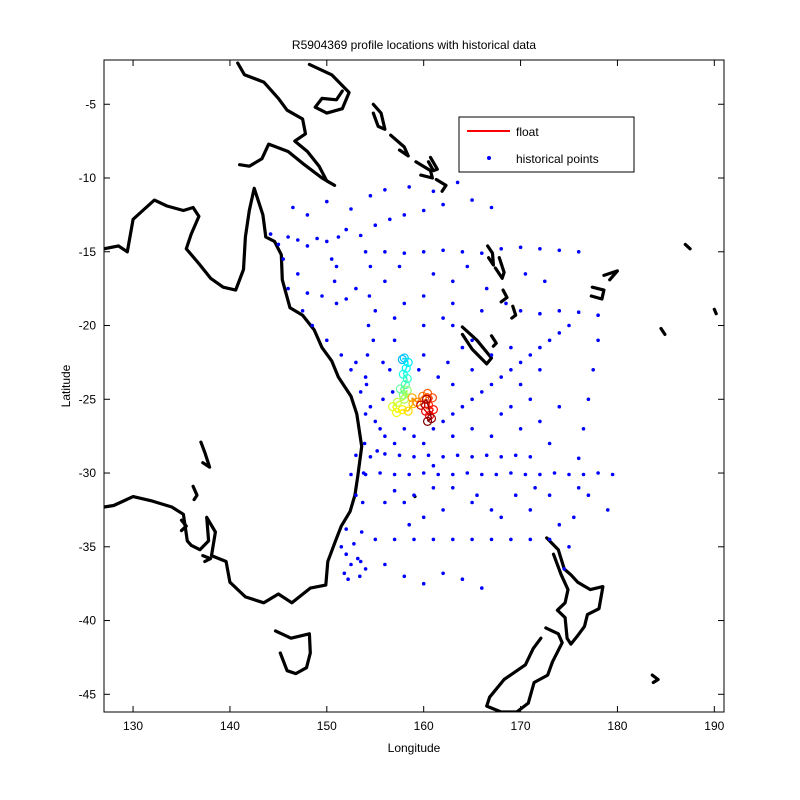 This screenshot has height=800, width=800. I want to click on x-axis-label: Longitude, so click(414, 748).